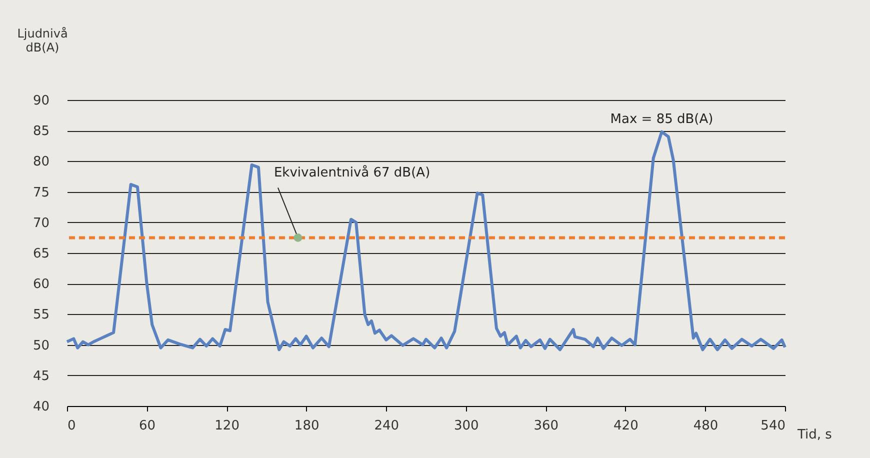 The image size is (870, 458). What do you see at coordinates (41, 407) in the screenshot?
I see `y-tick-label: 40` at bounding box center [41, 407].